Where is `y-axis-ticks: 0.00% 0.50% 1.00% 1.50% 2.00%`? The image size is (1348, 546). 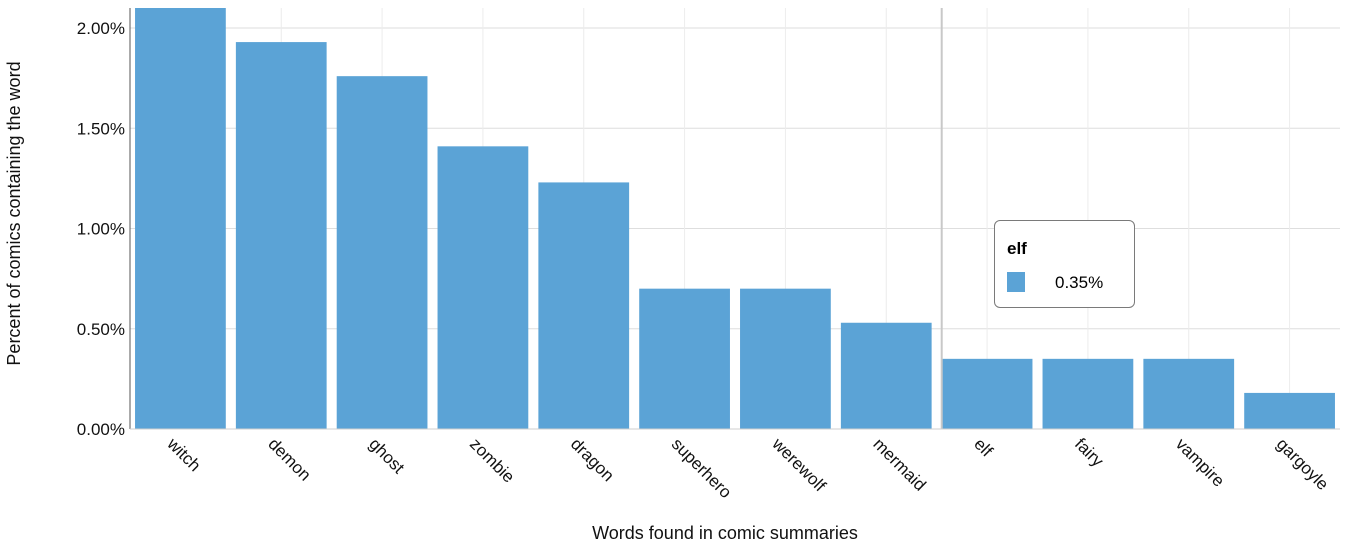 y-axis-ticks: 0.00% 0.50% 1.00% 1.50% 2.00% is located at coordinates (101, 229).